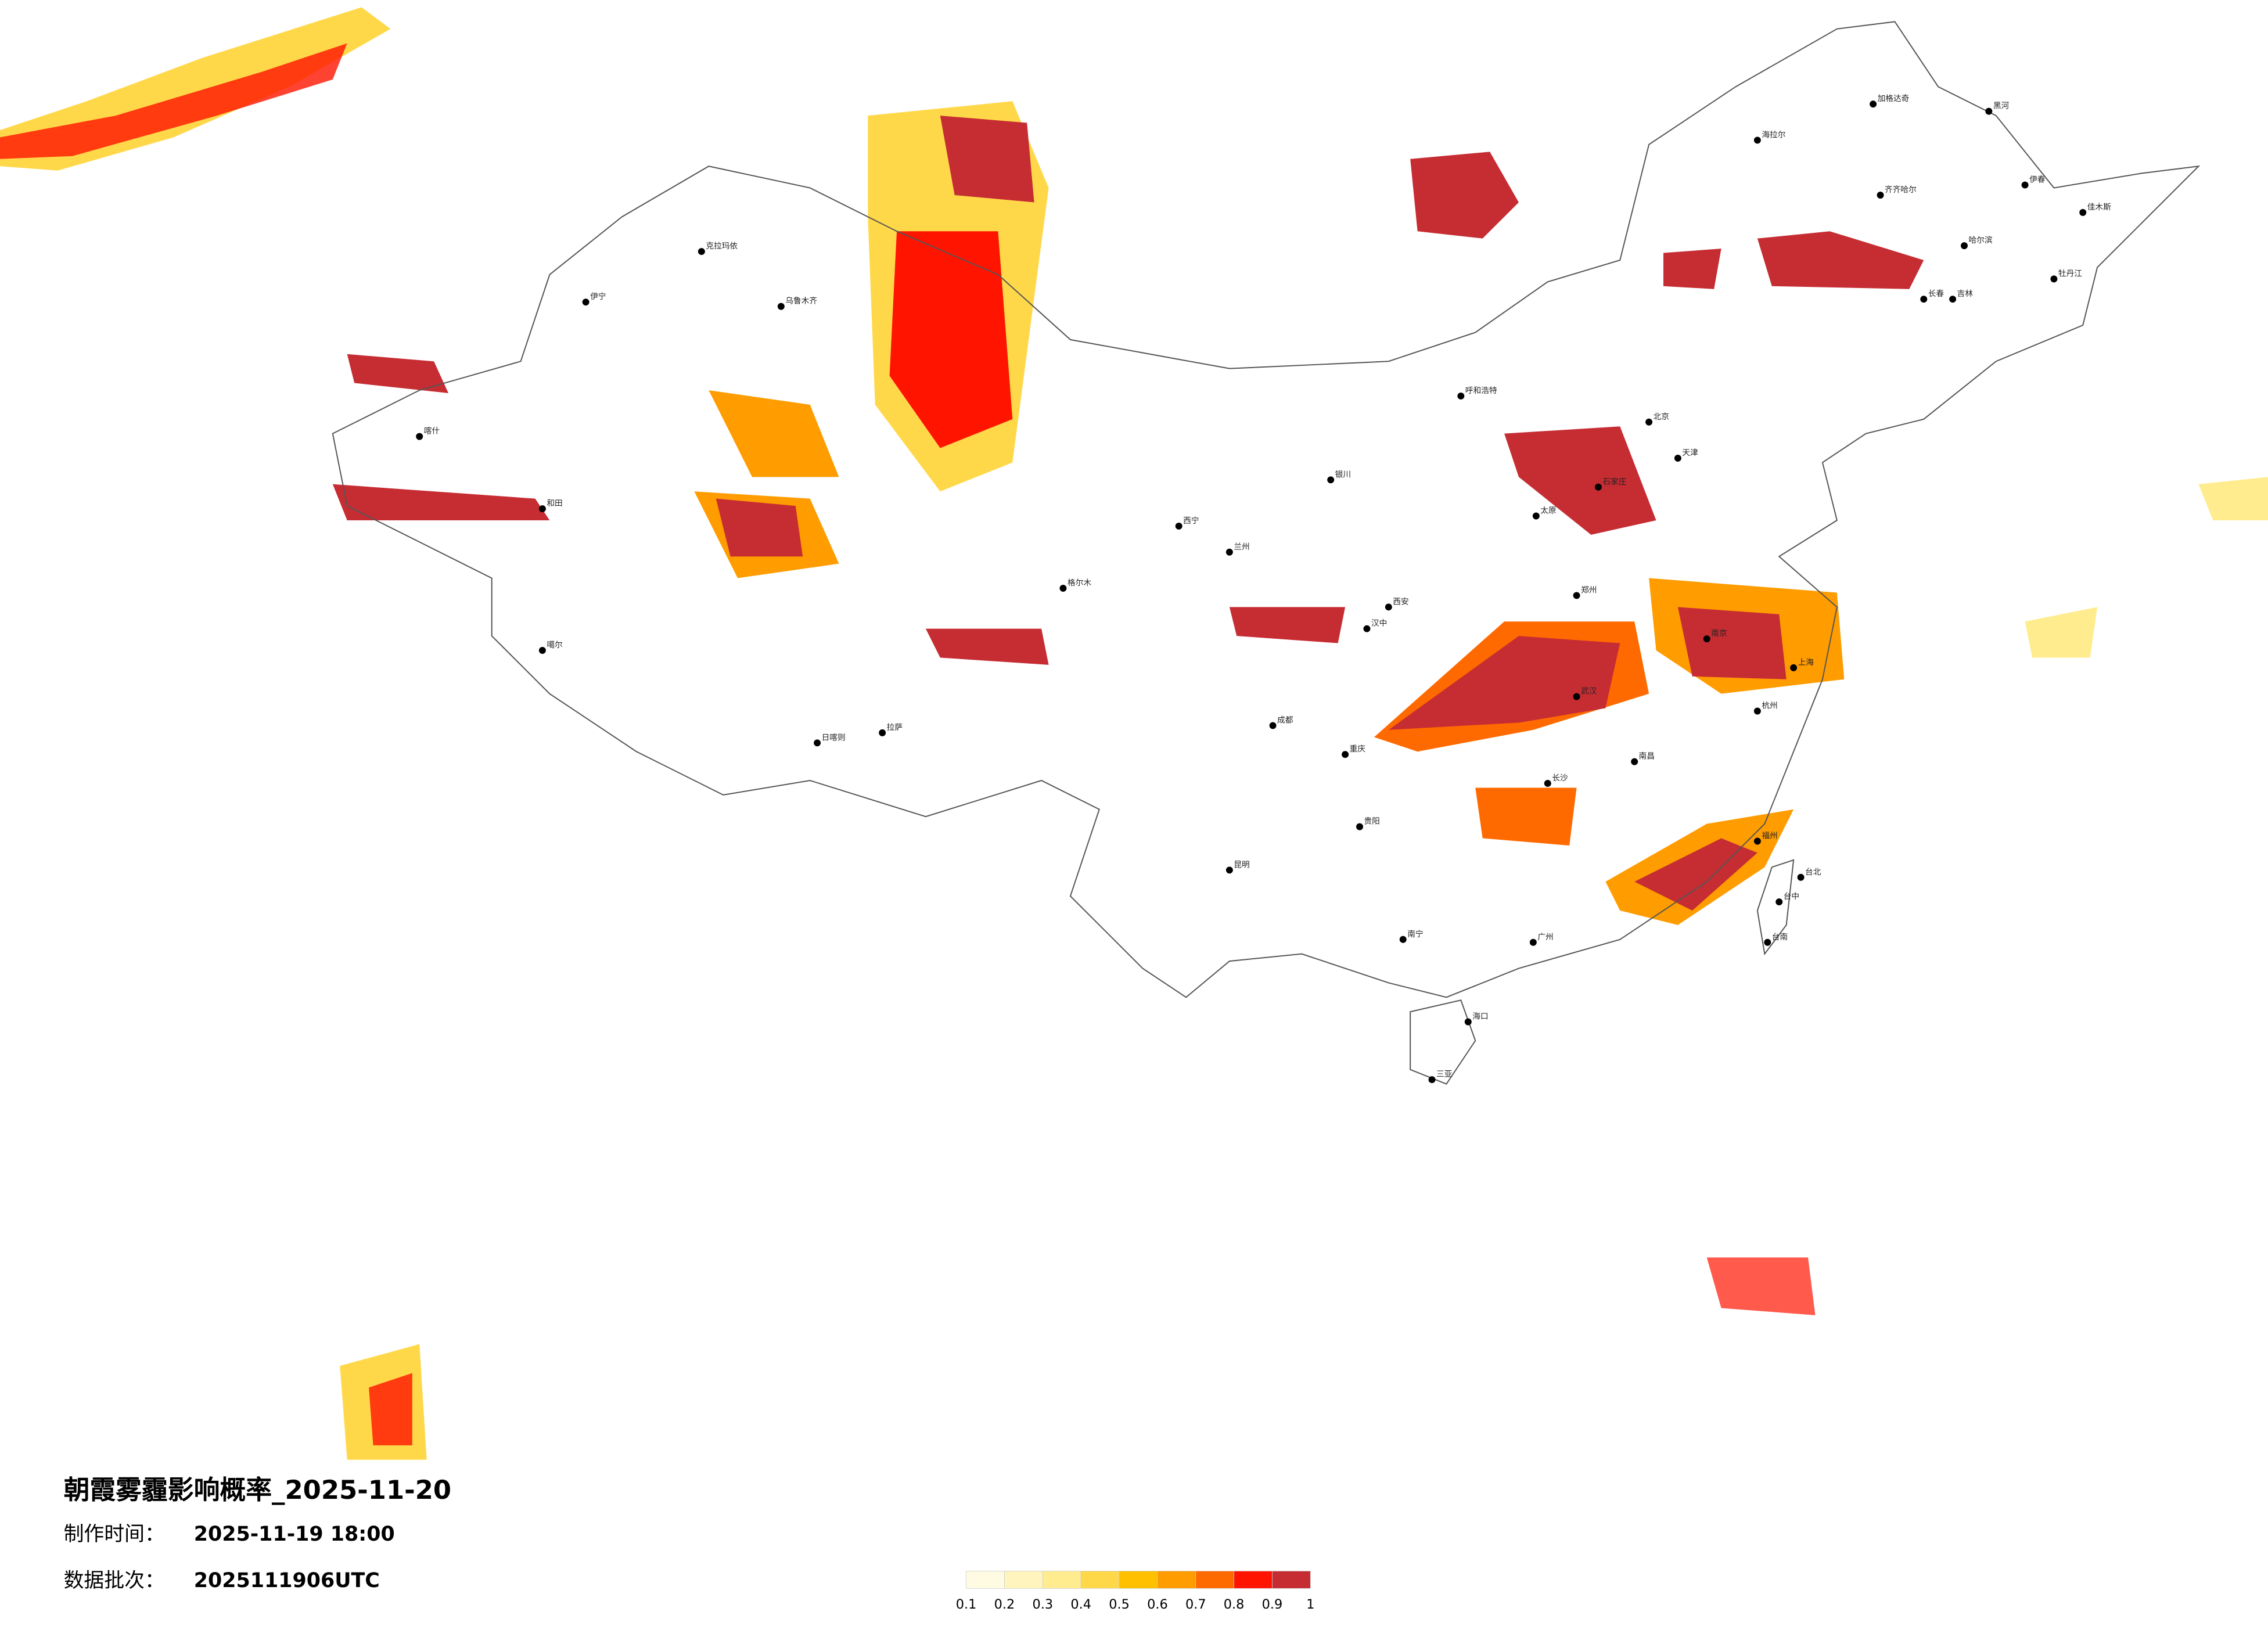 This screenshot has height=1626, width=2268. I want to click on city-label: 伊宁, so click(598, 296).